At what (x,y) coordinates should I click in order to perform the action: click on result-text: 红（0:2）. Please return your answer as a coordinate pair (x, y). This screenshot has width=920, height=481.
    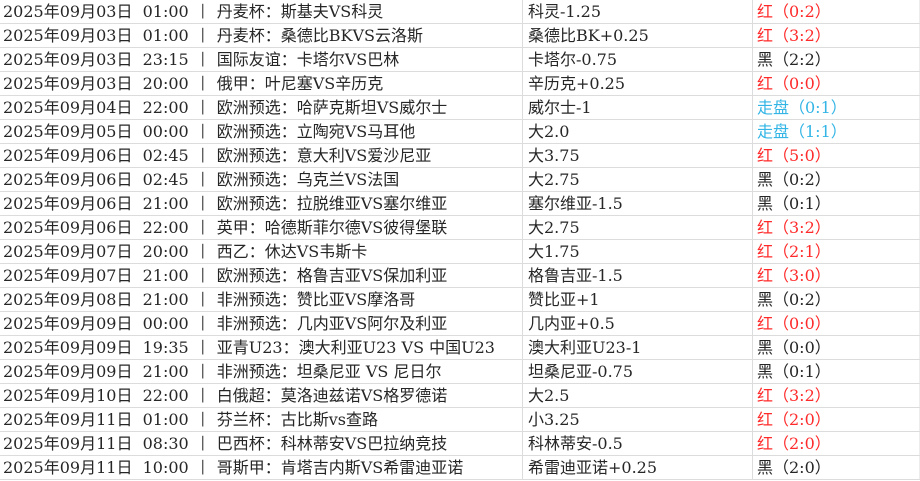
    Looking at the image, I should click on (794, 11).